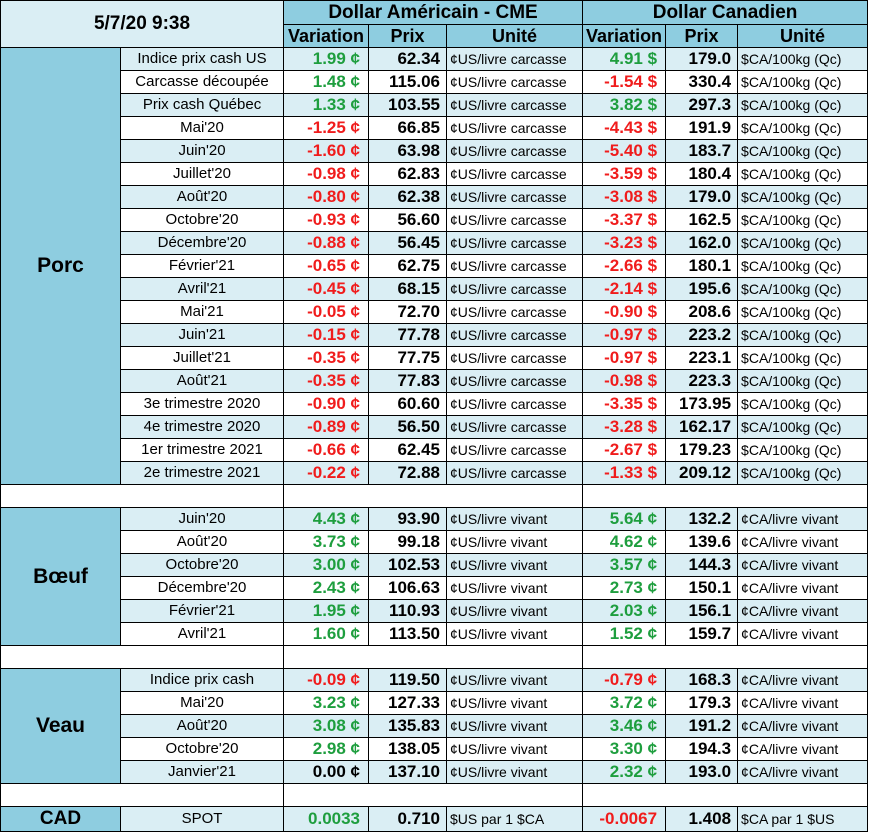 The image size is (869, 835). What do you see at coordinates (624, 542) in the screenshot?
I see `cad-variation: 4.62 ¢` at bounding box center [624, 542].